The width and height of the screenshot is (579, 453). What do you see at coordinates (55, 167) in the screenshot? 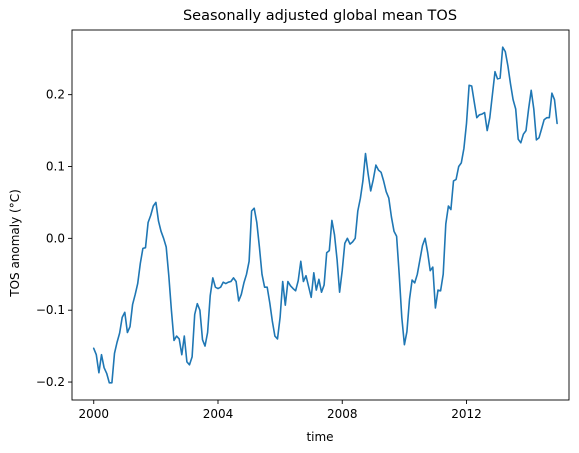
I see `y-tick-label: 0.1` at bounding box center [55, 167].